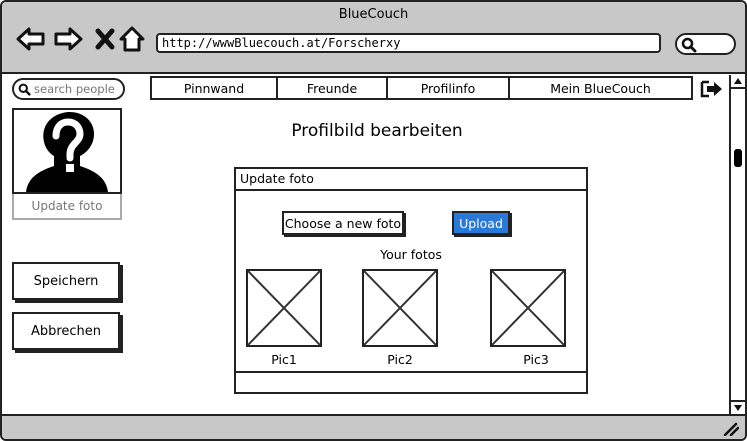 This screenshot has height=441, width=747. What do you see at coordinates (284, 359) in the screenshot?
I see `photo-label: Pic1` at bounding box center [284, 359].